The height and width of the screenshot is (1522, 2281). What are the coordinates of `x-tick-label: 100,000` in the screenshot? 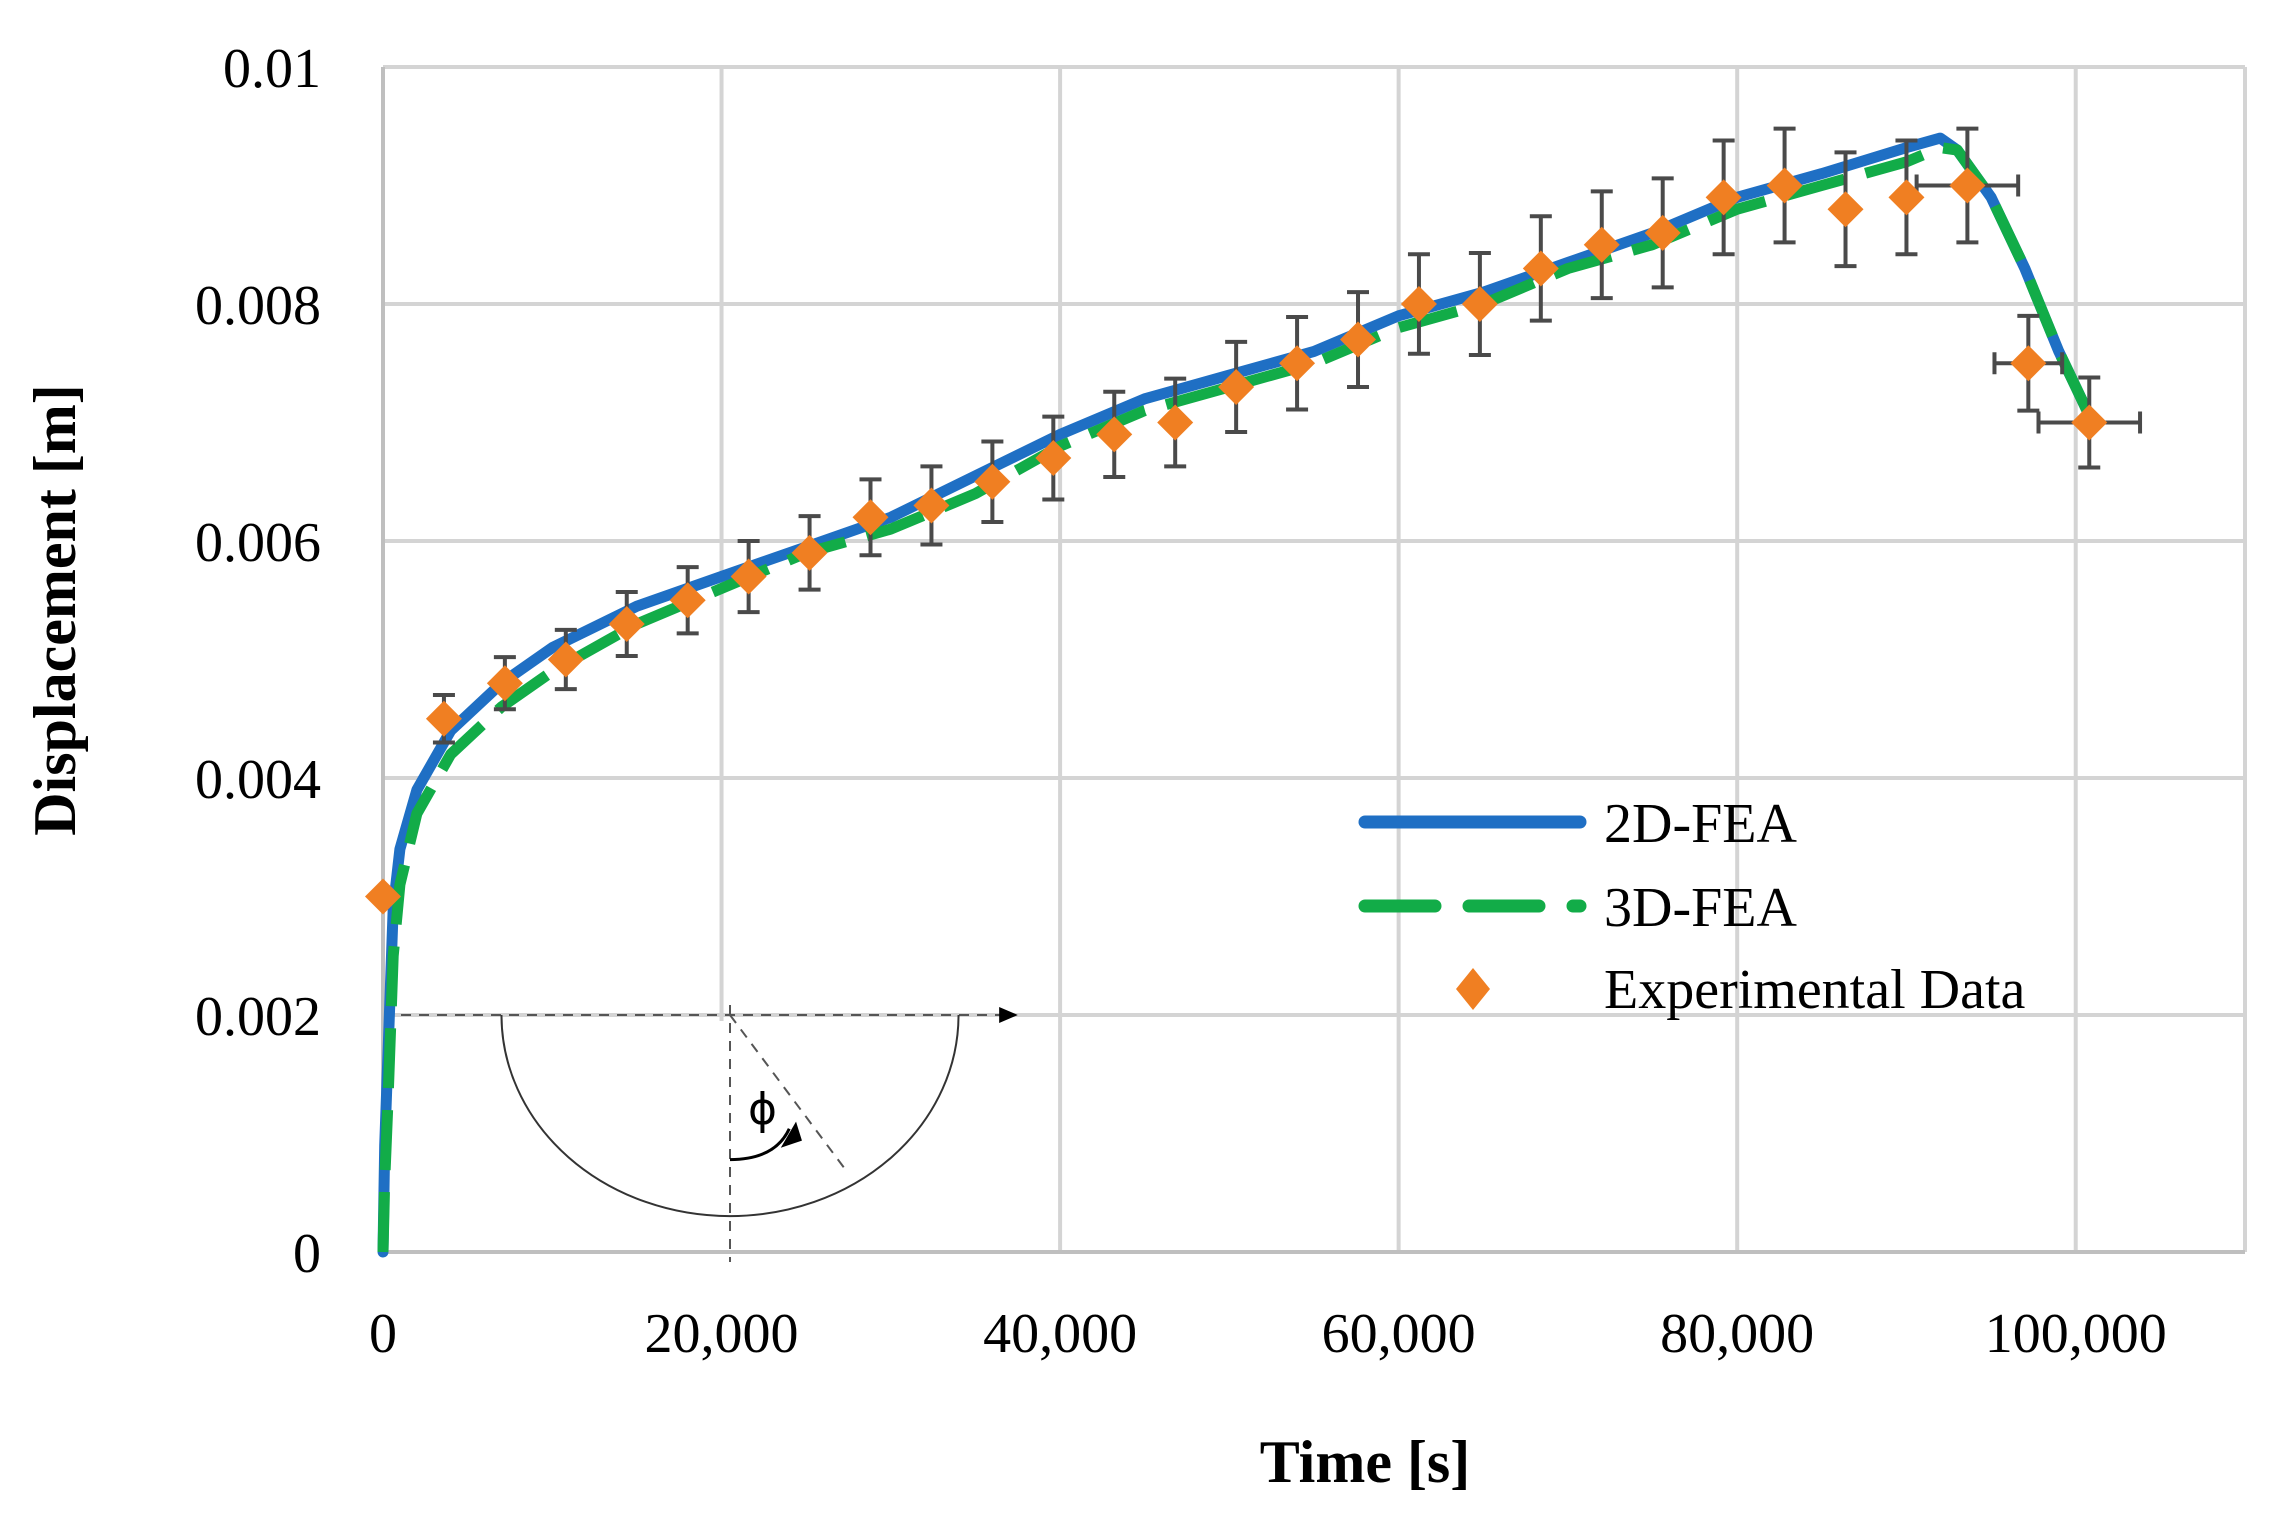 It's located at (2076, 1334).